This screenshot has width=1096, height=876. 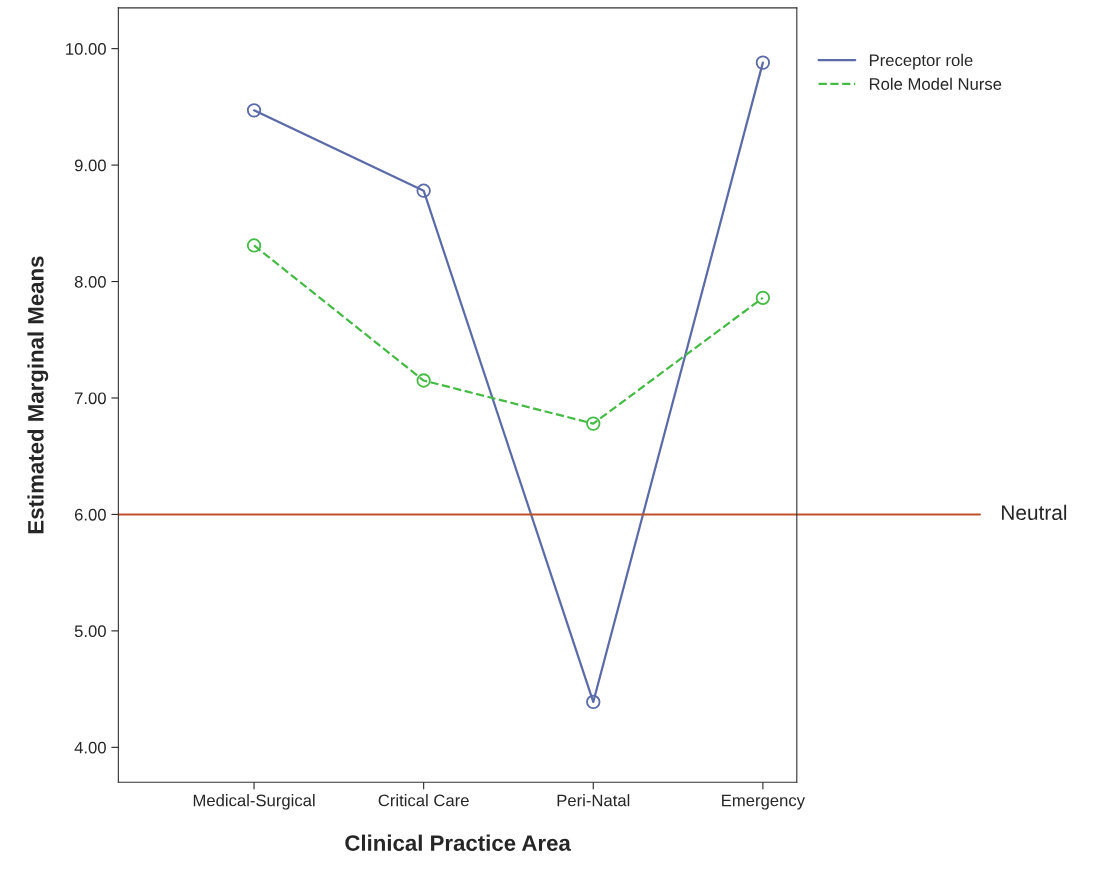 What do you see at coordinates (1034, 512) in the screenshot?
I see `ref-line-label: Neutral` at bounding box center [1034, 512].